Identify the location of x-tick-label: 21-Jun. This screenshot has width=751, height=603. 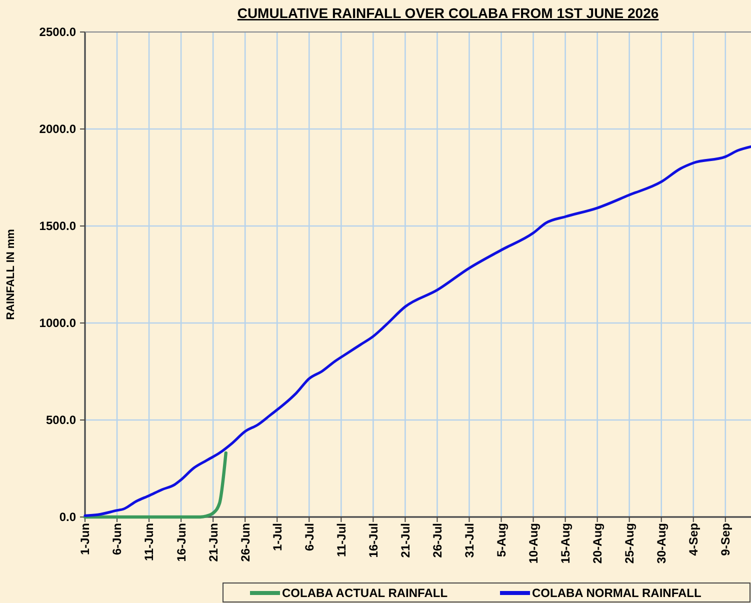
(213, 542).